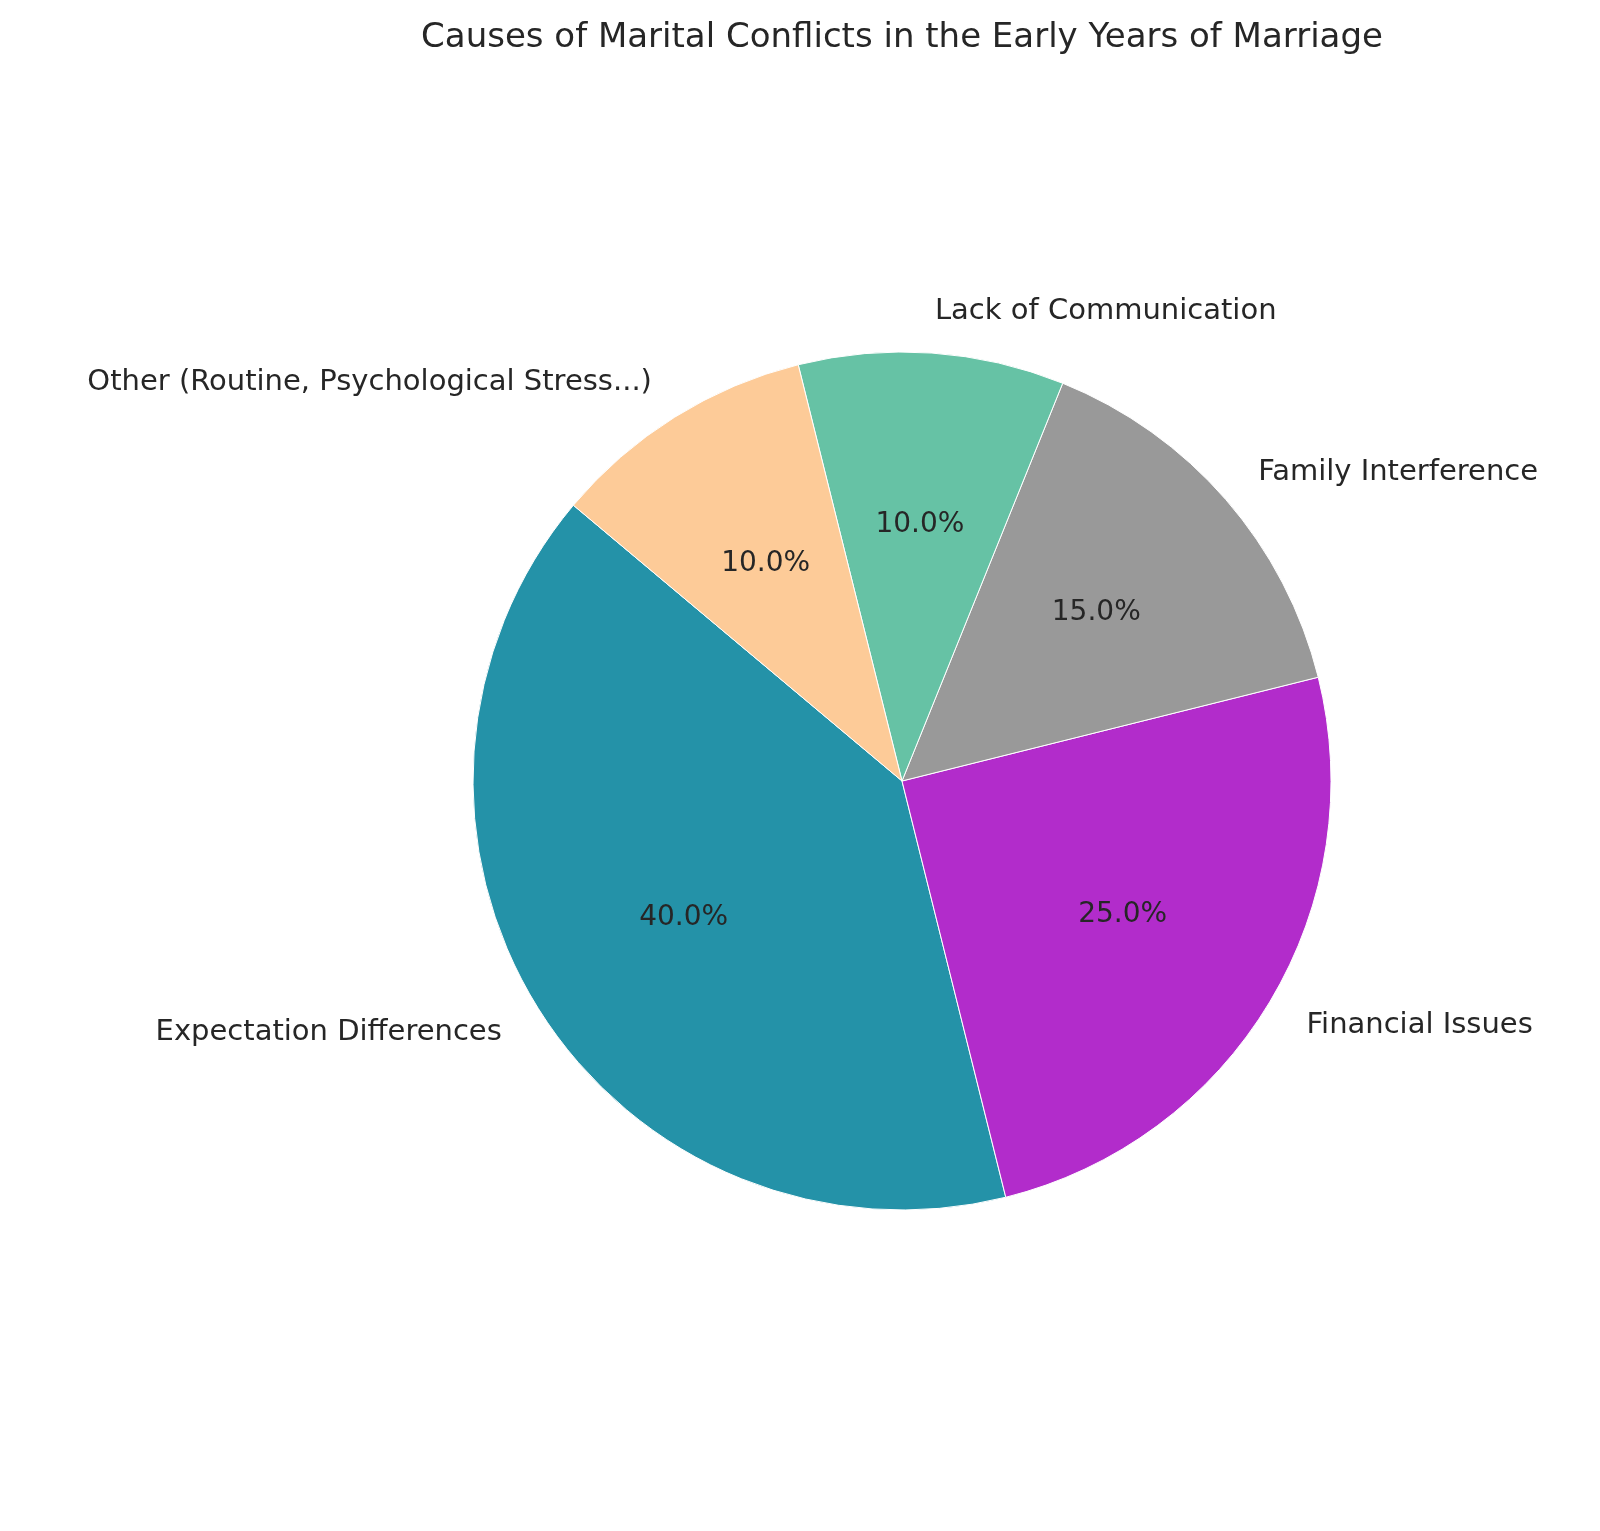 The height and width of the screenshot is (1531, 1600). Describe the element at coordinates (328, 1030) in the screenshot. I see `slice-label: Expectation Differences` at that location.